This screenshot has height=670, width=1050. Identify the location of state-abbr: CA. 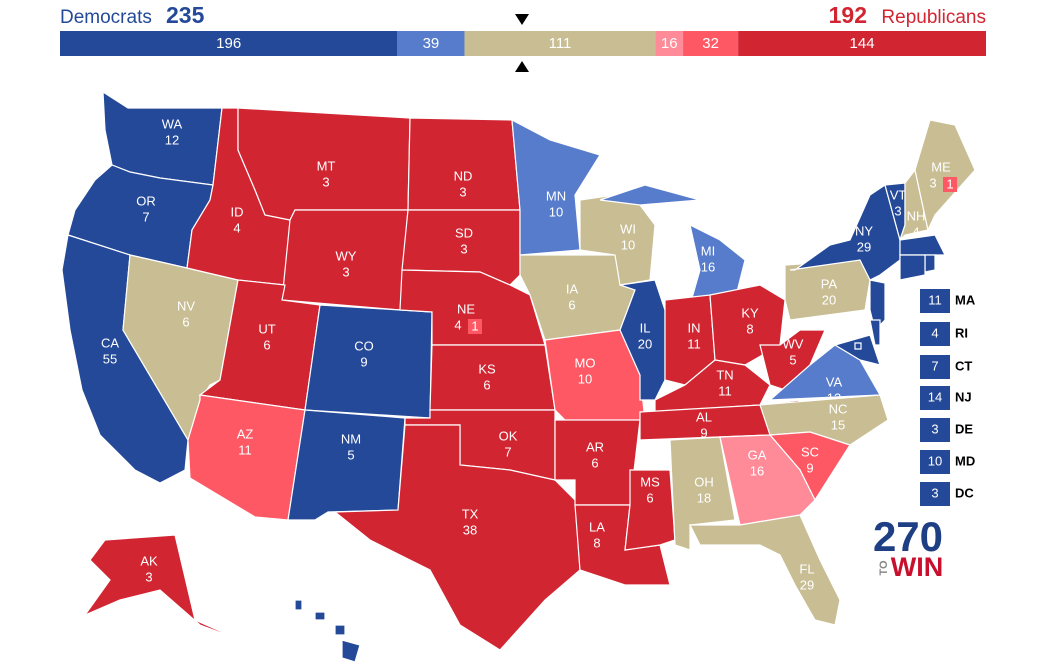
(110, 342).